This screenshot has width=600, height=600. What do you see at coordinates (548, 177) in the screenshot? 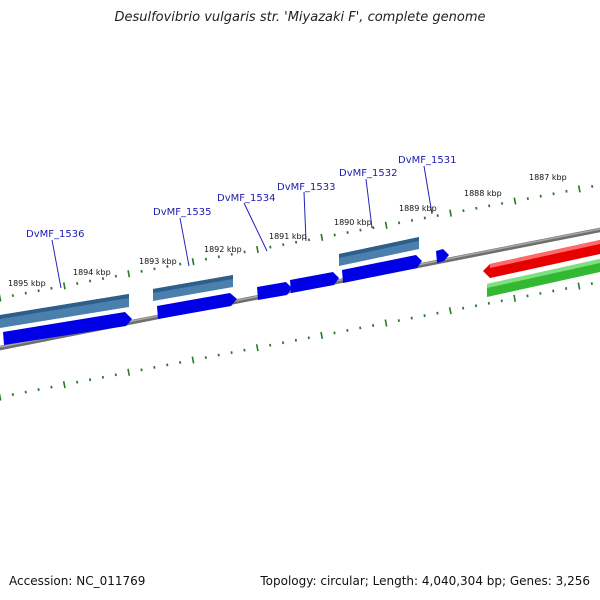
I see `kbp-label-1887: 1887 kbp` at bounding box center [548, 177].